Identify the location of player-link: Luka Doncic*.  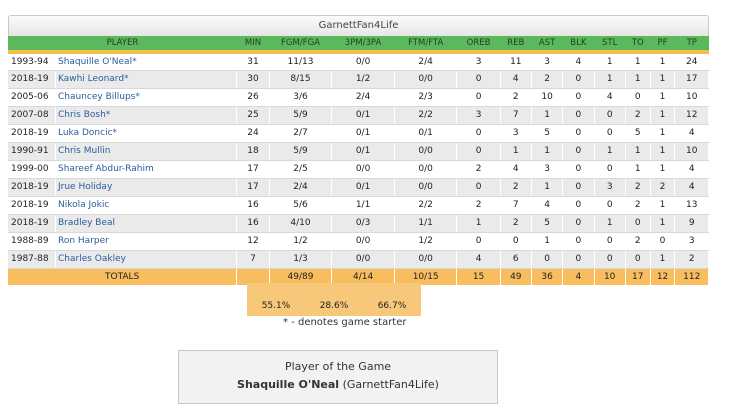
(87, 133).